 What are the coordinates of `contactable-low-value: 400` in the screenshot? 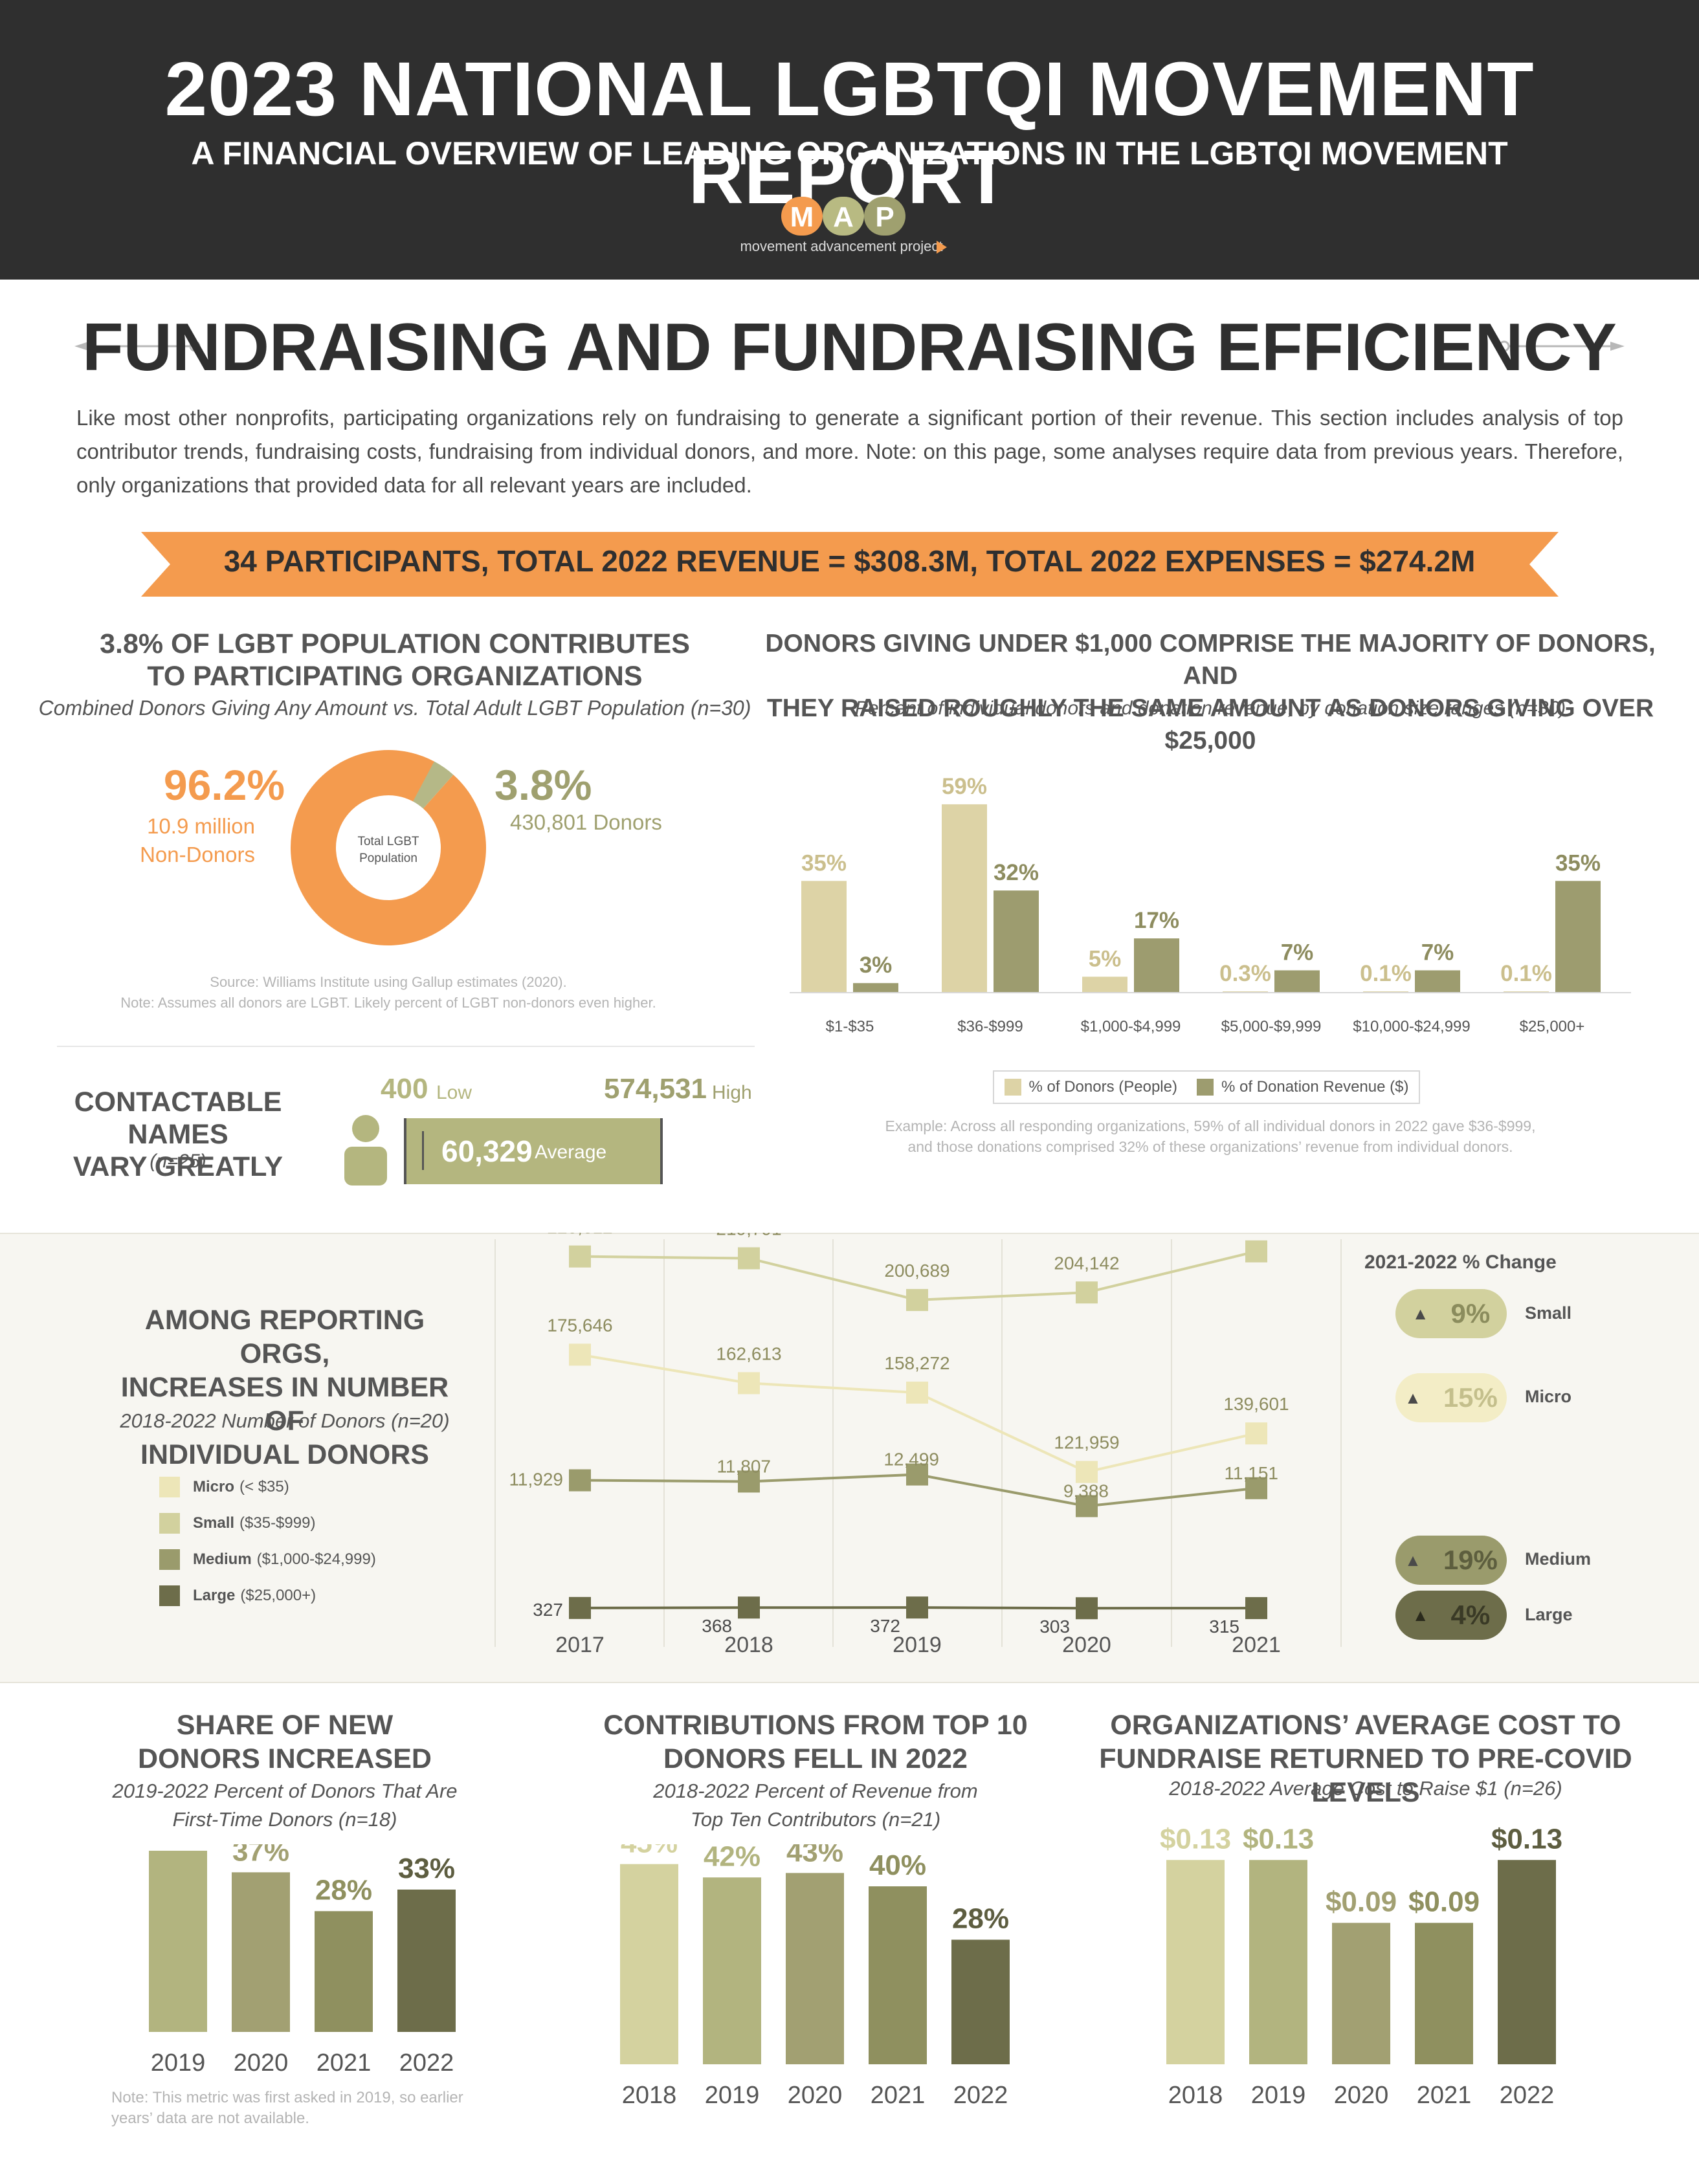 It's located at (404, 1089).